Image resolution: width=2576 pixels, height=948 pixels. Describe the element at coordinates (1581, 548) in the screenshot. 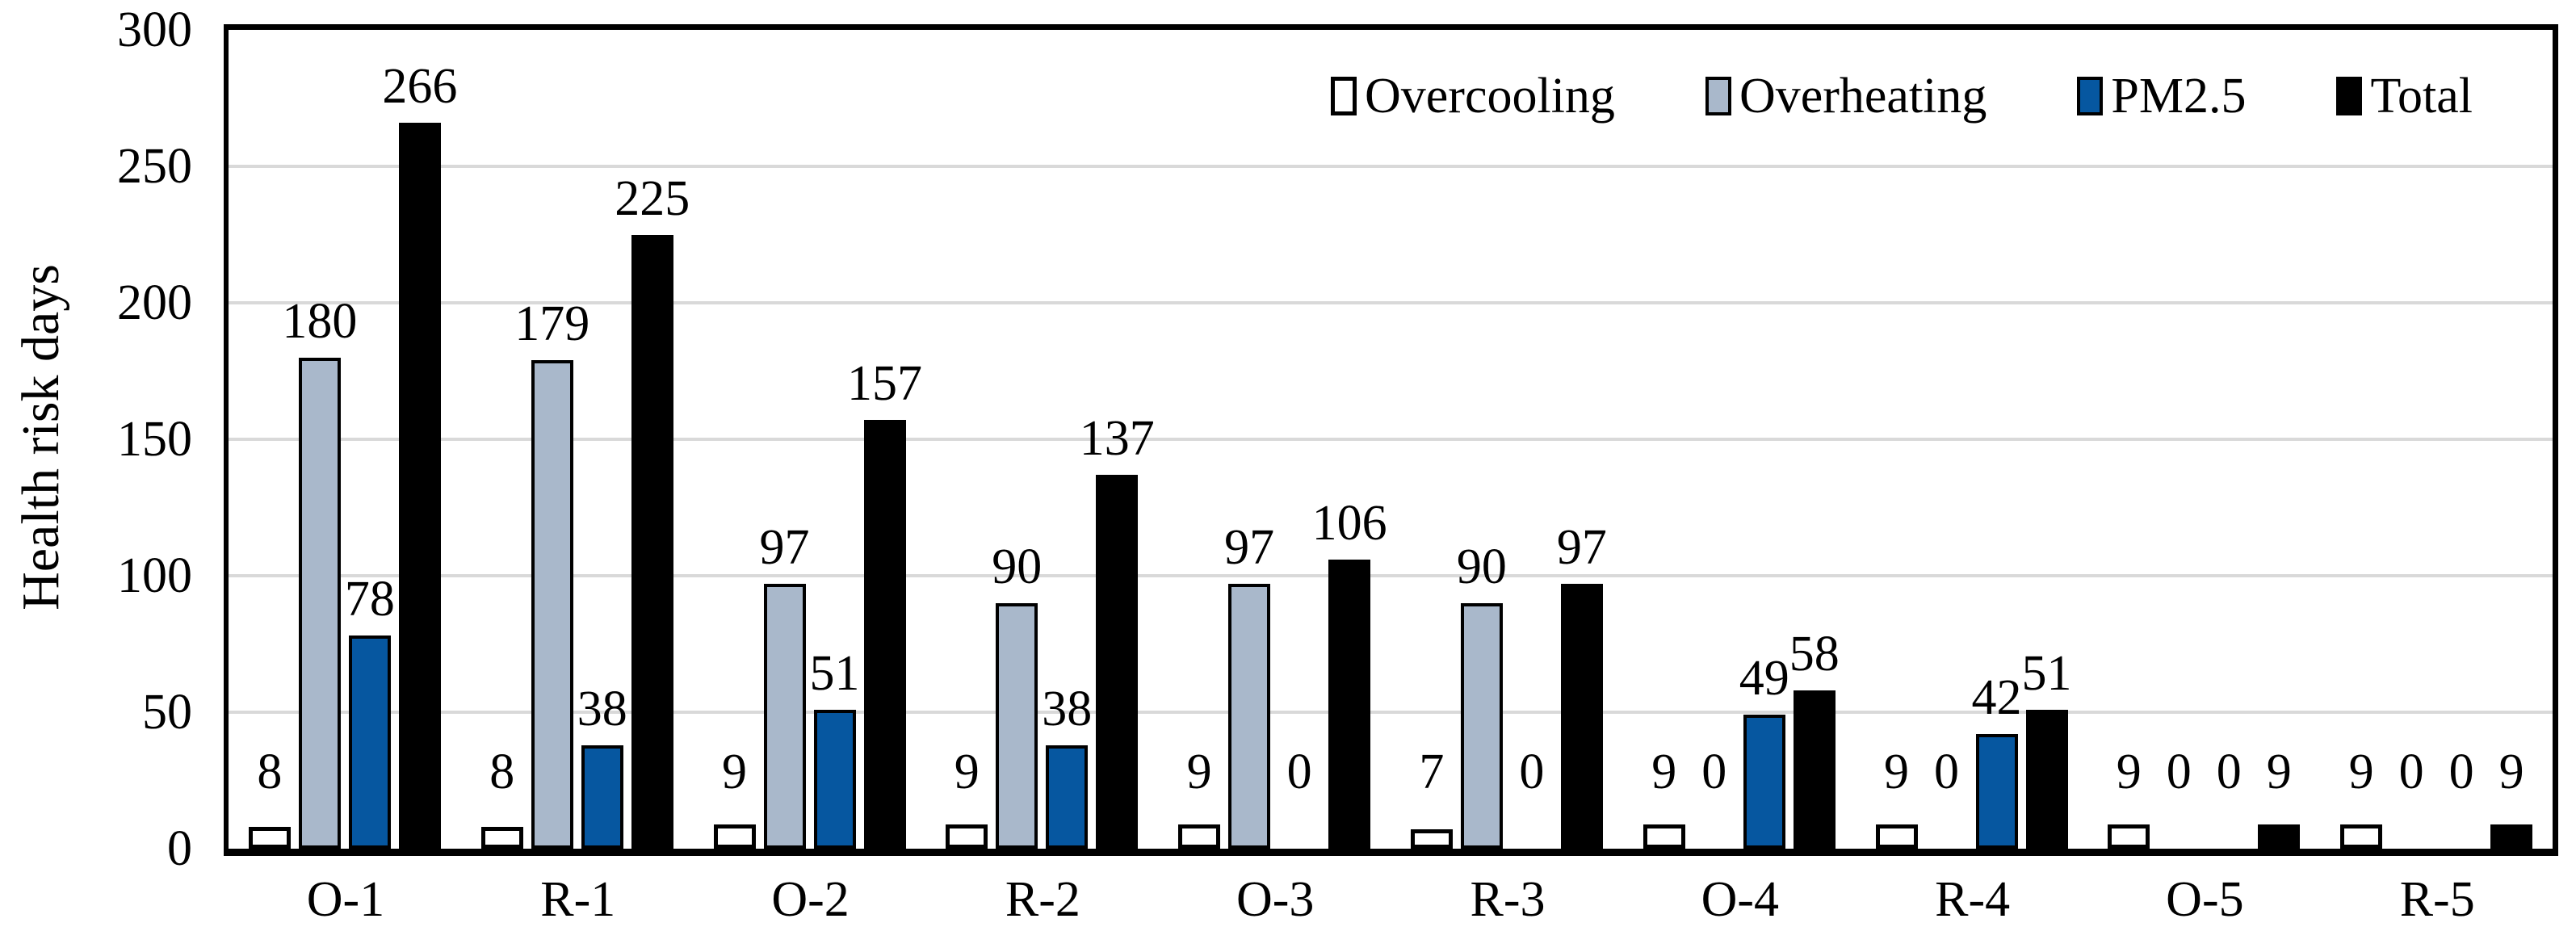

I see `data-label-total-r-3: 97` at that location.